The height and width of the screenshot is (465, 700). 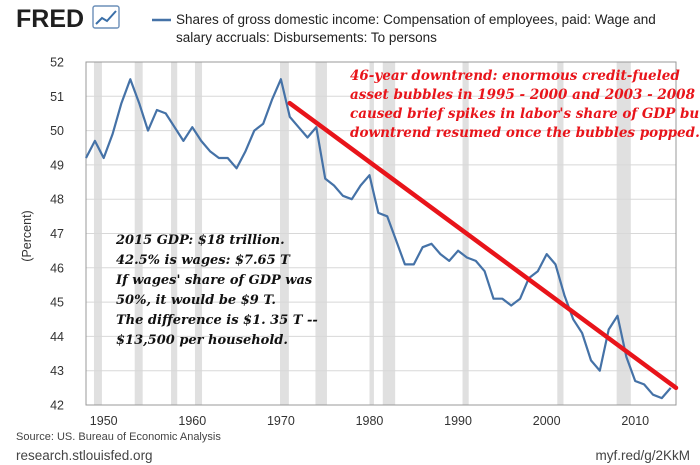 I want to click on site-link: research.stlouisfed.org, so click(x=84, y=455).